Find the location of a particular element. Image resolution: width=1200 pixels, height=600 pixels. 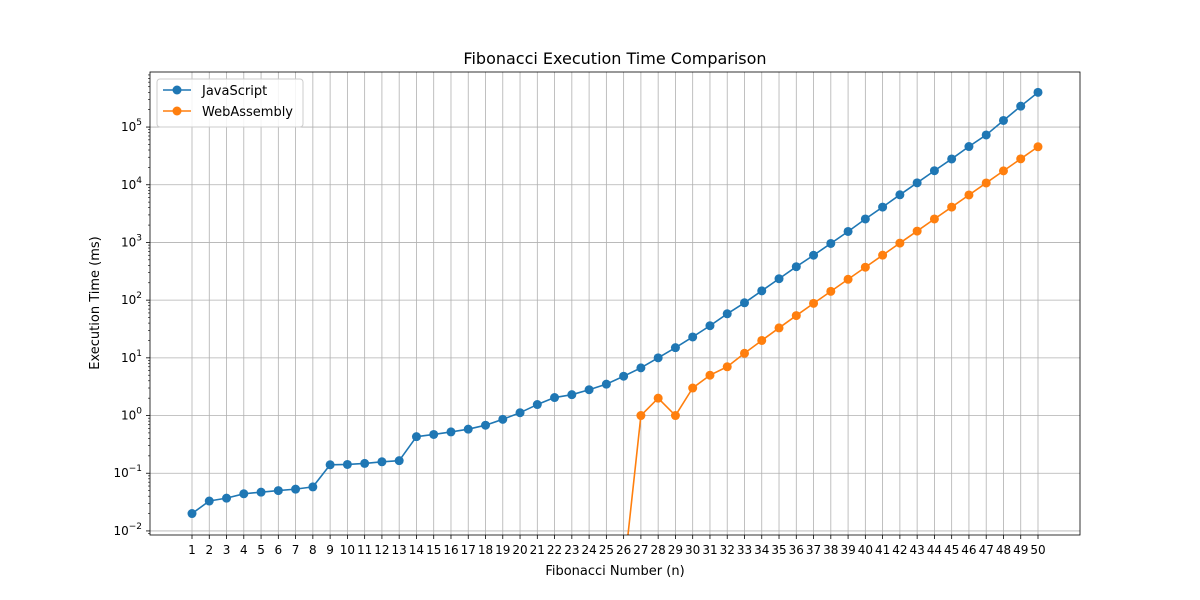

x-tick-label: 22 is located at coordinates (554, 550).